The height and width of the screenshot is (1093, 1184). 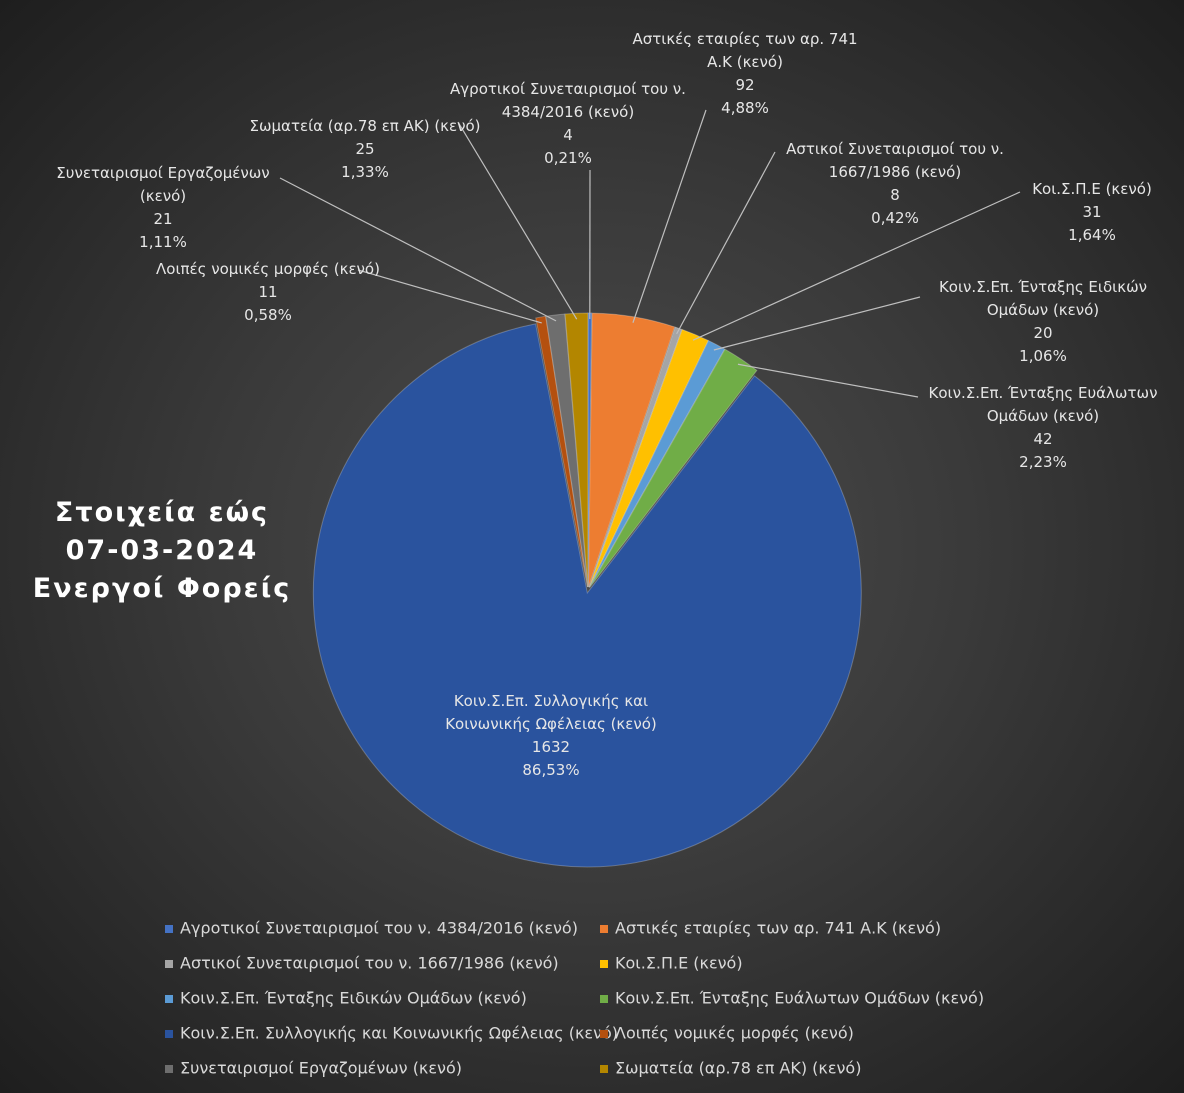 What do you see at coordinates (162, 512) in the screenshot?
I see `chart-title: Στοιχεία εώς` at bounding box center [162, 512].